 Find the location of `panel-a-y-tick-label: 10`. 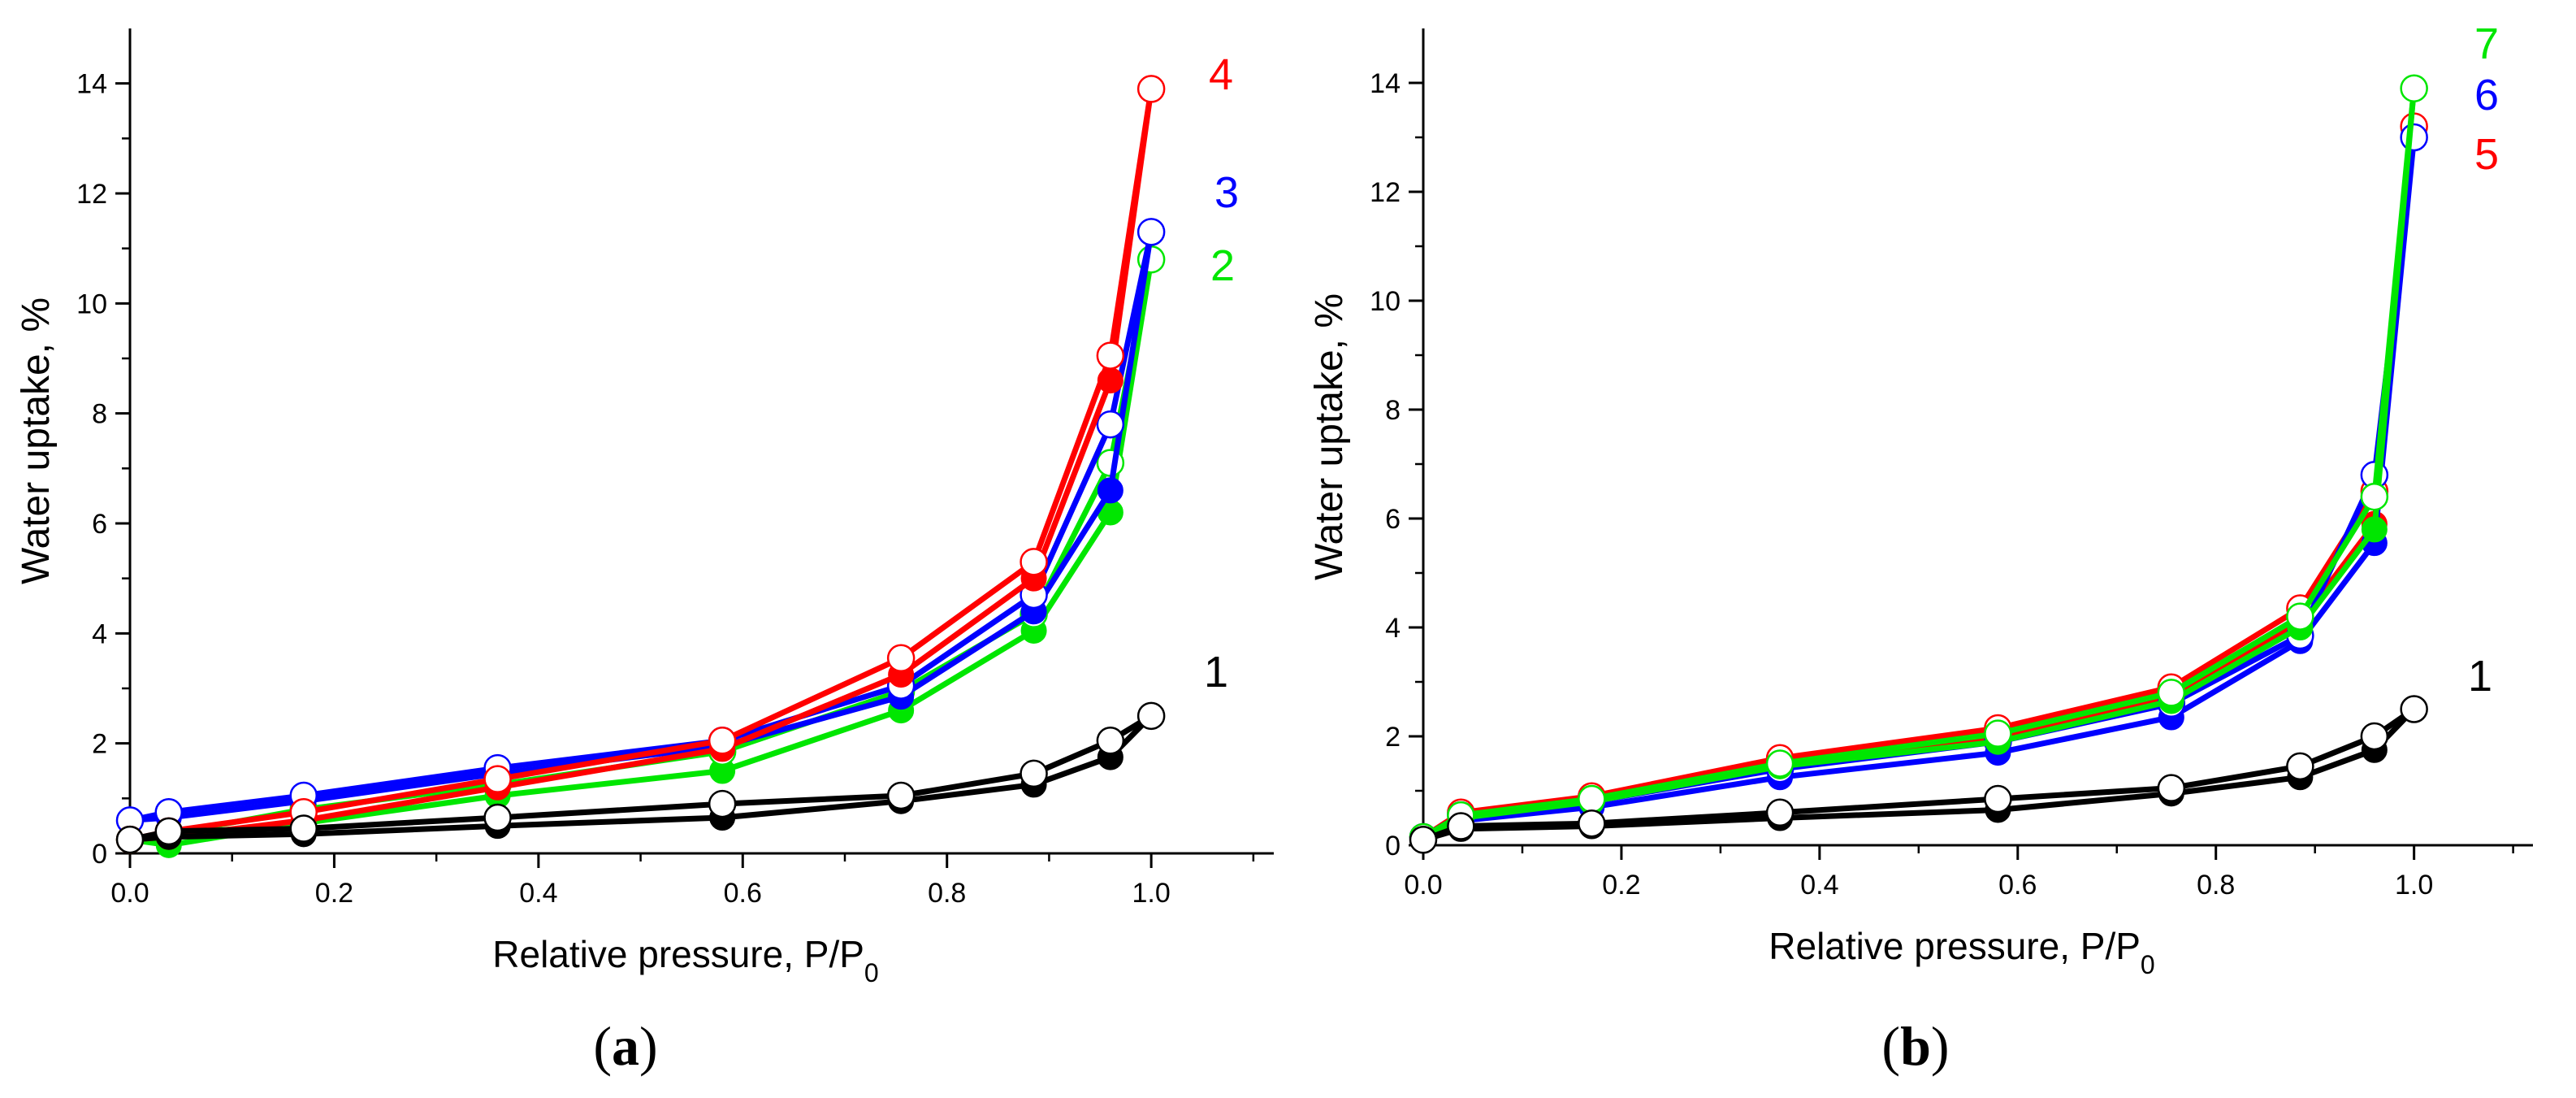

panel-a-y-tick-label: 10 is located at coordinates (91, 304).